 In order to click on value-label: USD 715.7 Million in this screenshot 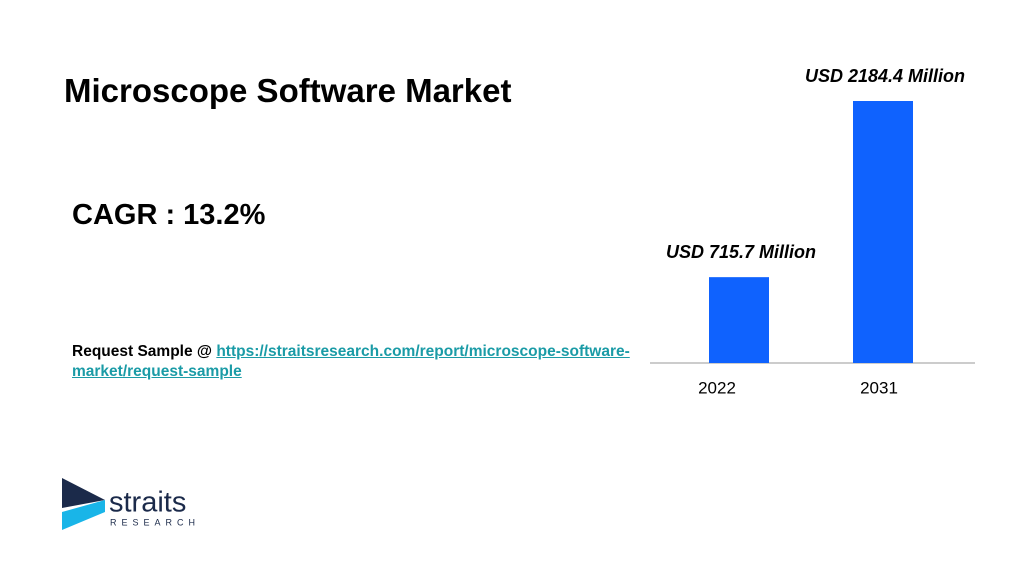, I will do `click(741, 252)`.